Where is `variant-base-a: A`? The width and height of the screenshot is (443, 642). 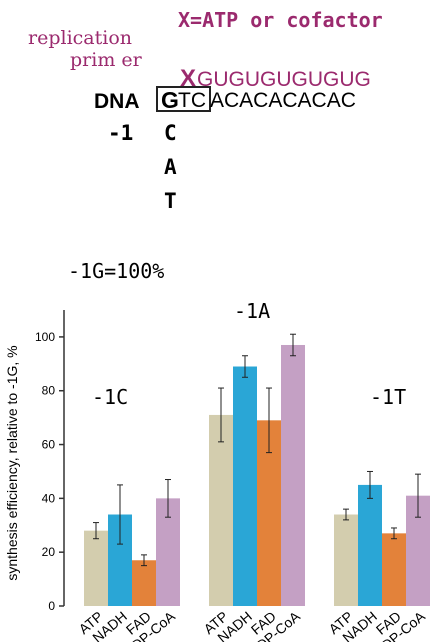
variant-base-a: A is located at coordinates (170, 167).